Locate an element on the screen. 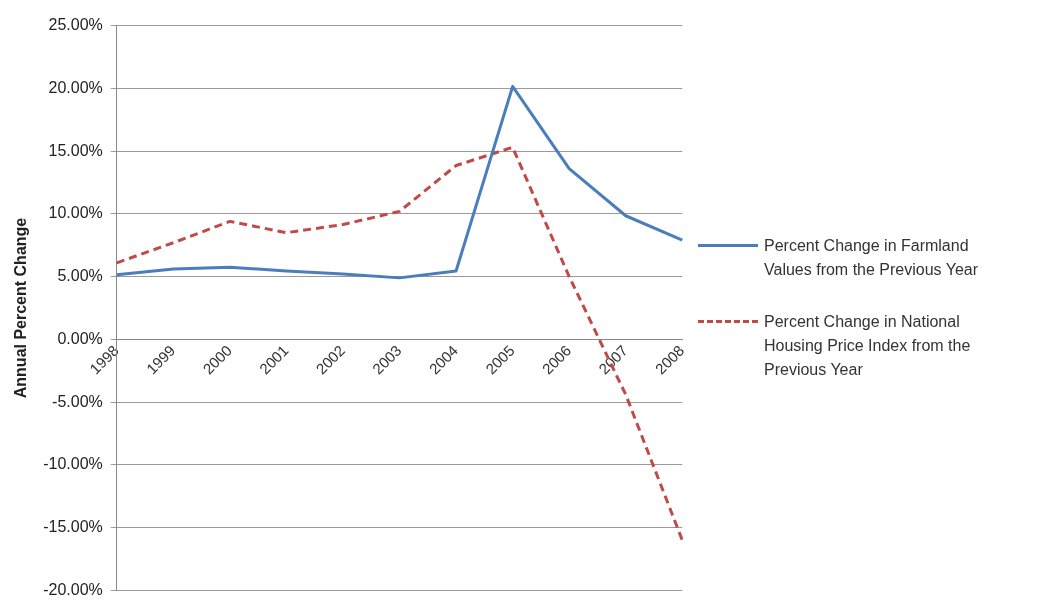 This screenshot has height=616, width=1062. y-tick-label: 25.00% is located at coordinates (75, 25).